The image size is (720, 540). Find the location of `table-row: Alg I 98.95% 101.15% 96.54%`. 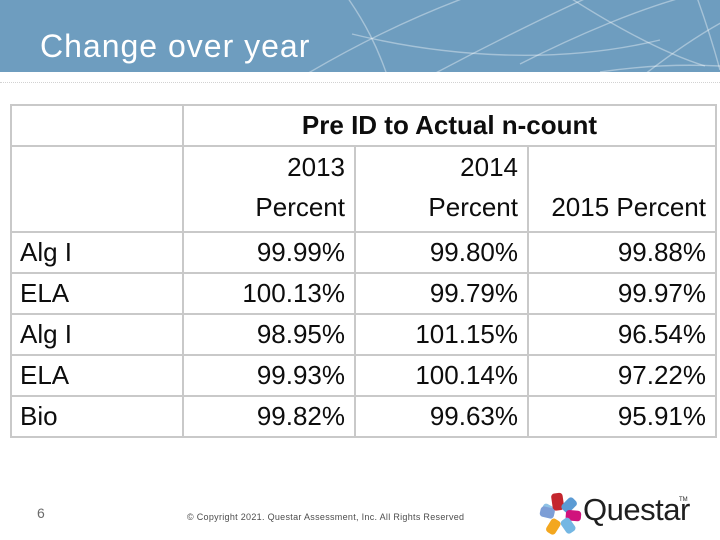

table-row: Alg I 98.95% 101.15% 96.54% is located at coordinates (363, 334).